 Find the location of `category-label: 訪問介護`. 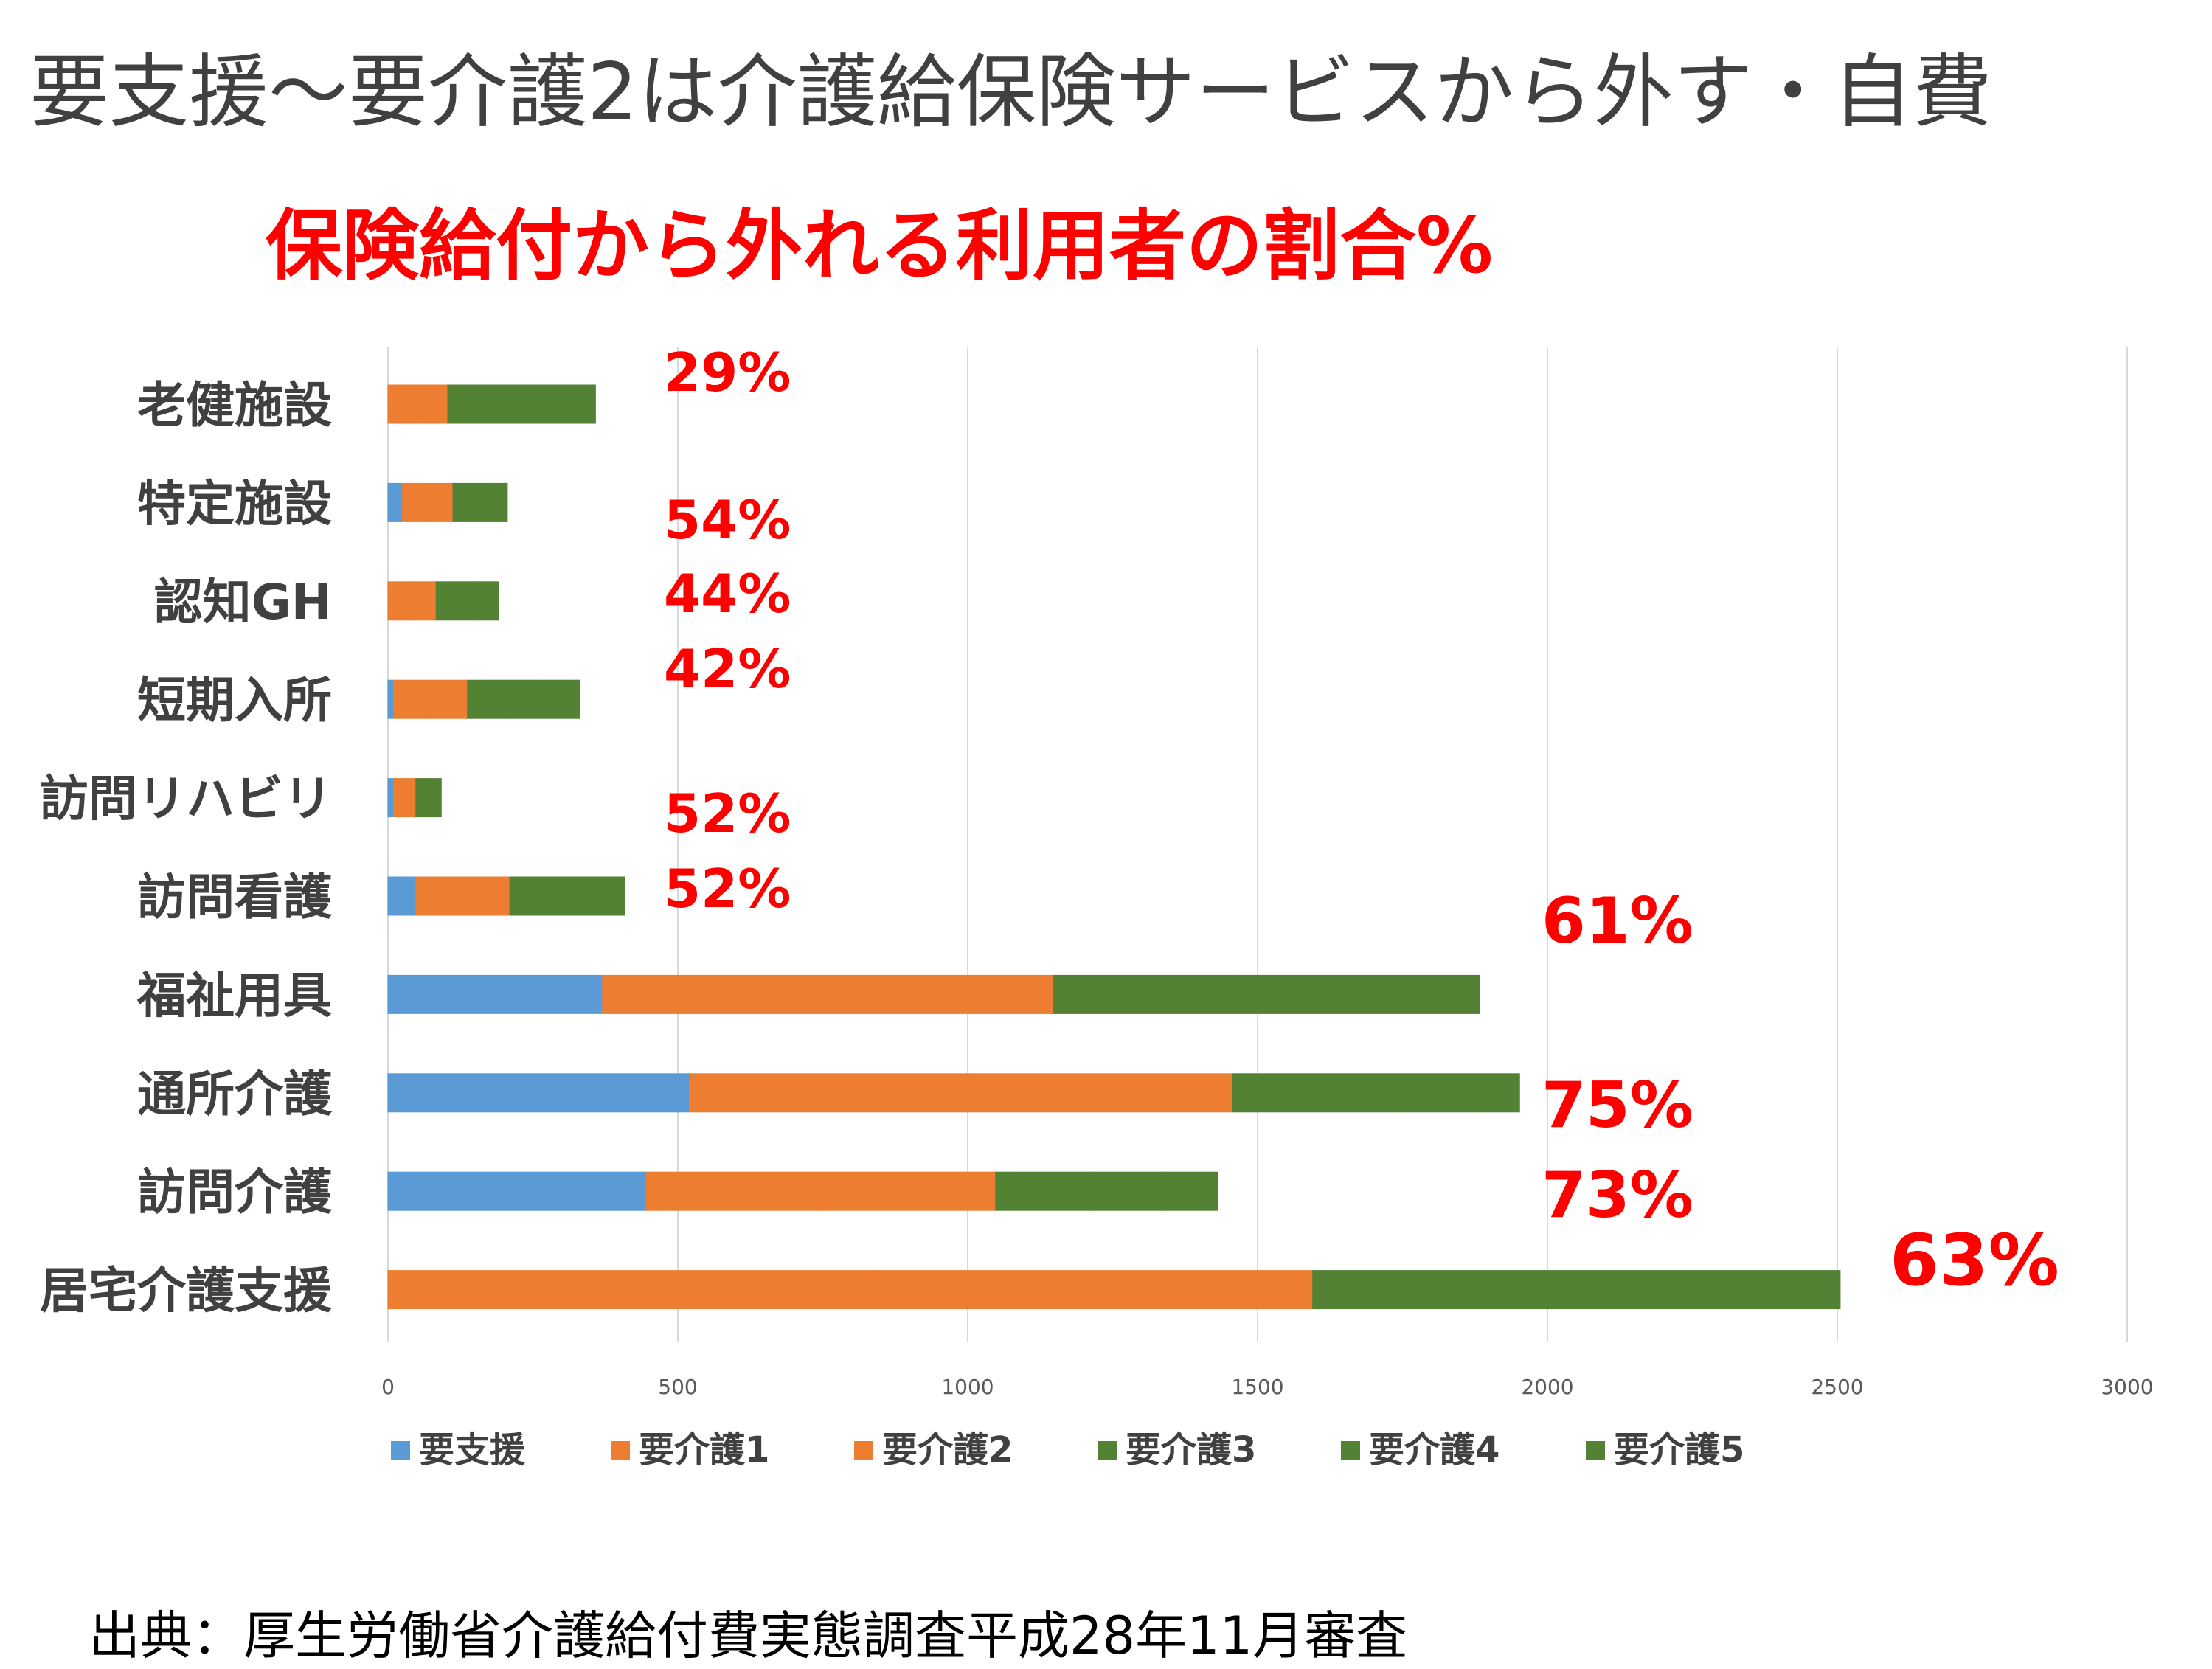

category-label: 訪問介護 is located at coordinates (235, 1192).